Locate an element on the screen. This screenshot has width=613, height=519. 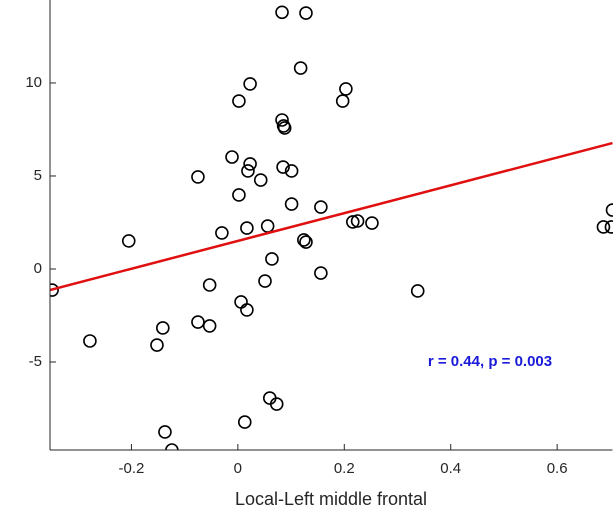
y-tick-label: 0 is located at coordinates (38, 268).